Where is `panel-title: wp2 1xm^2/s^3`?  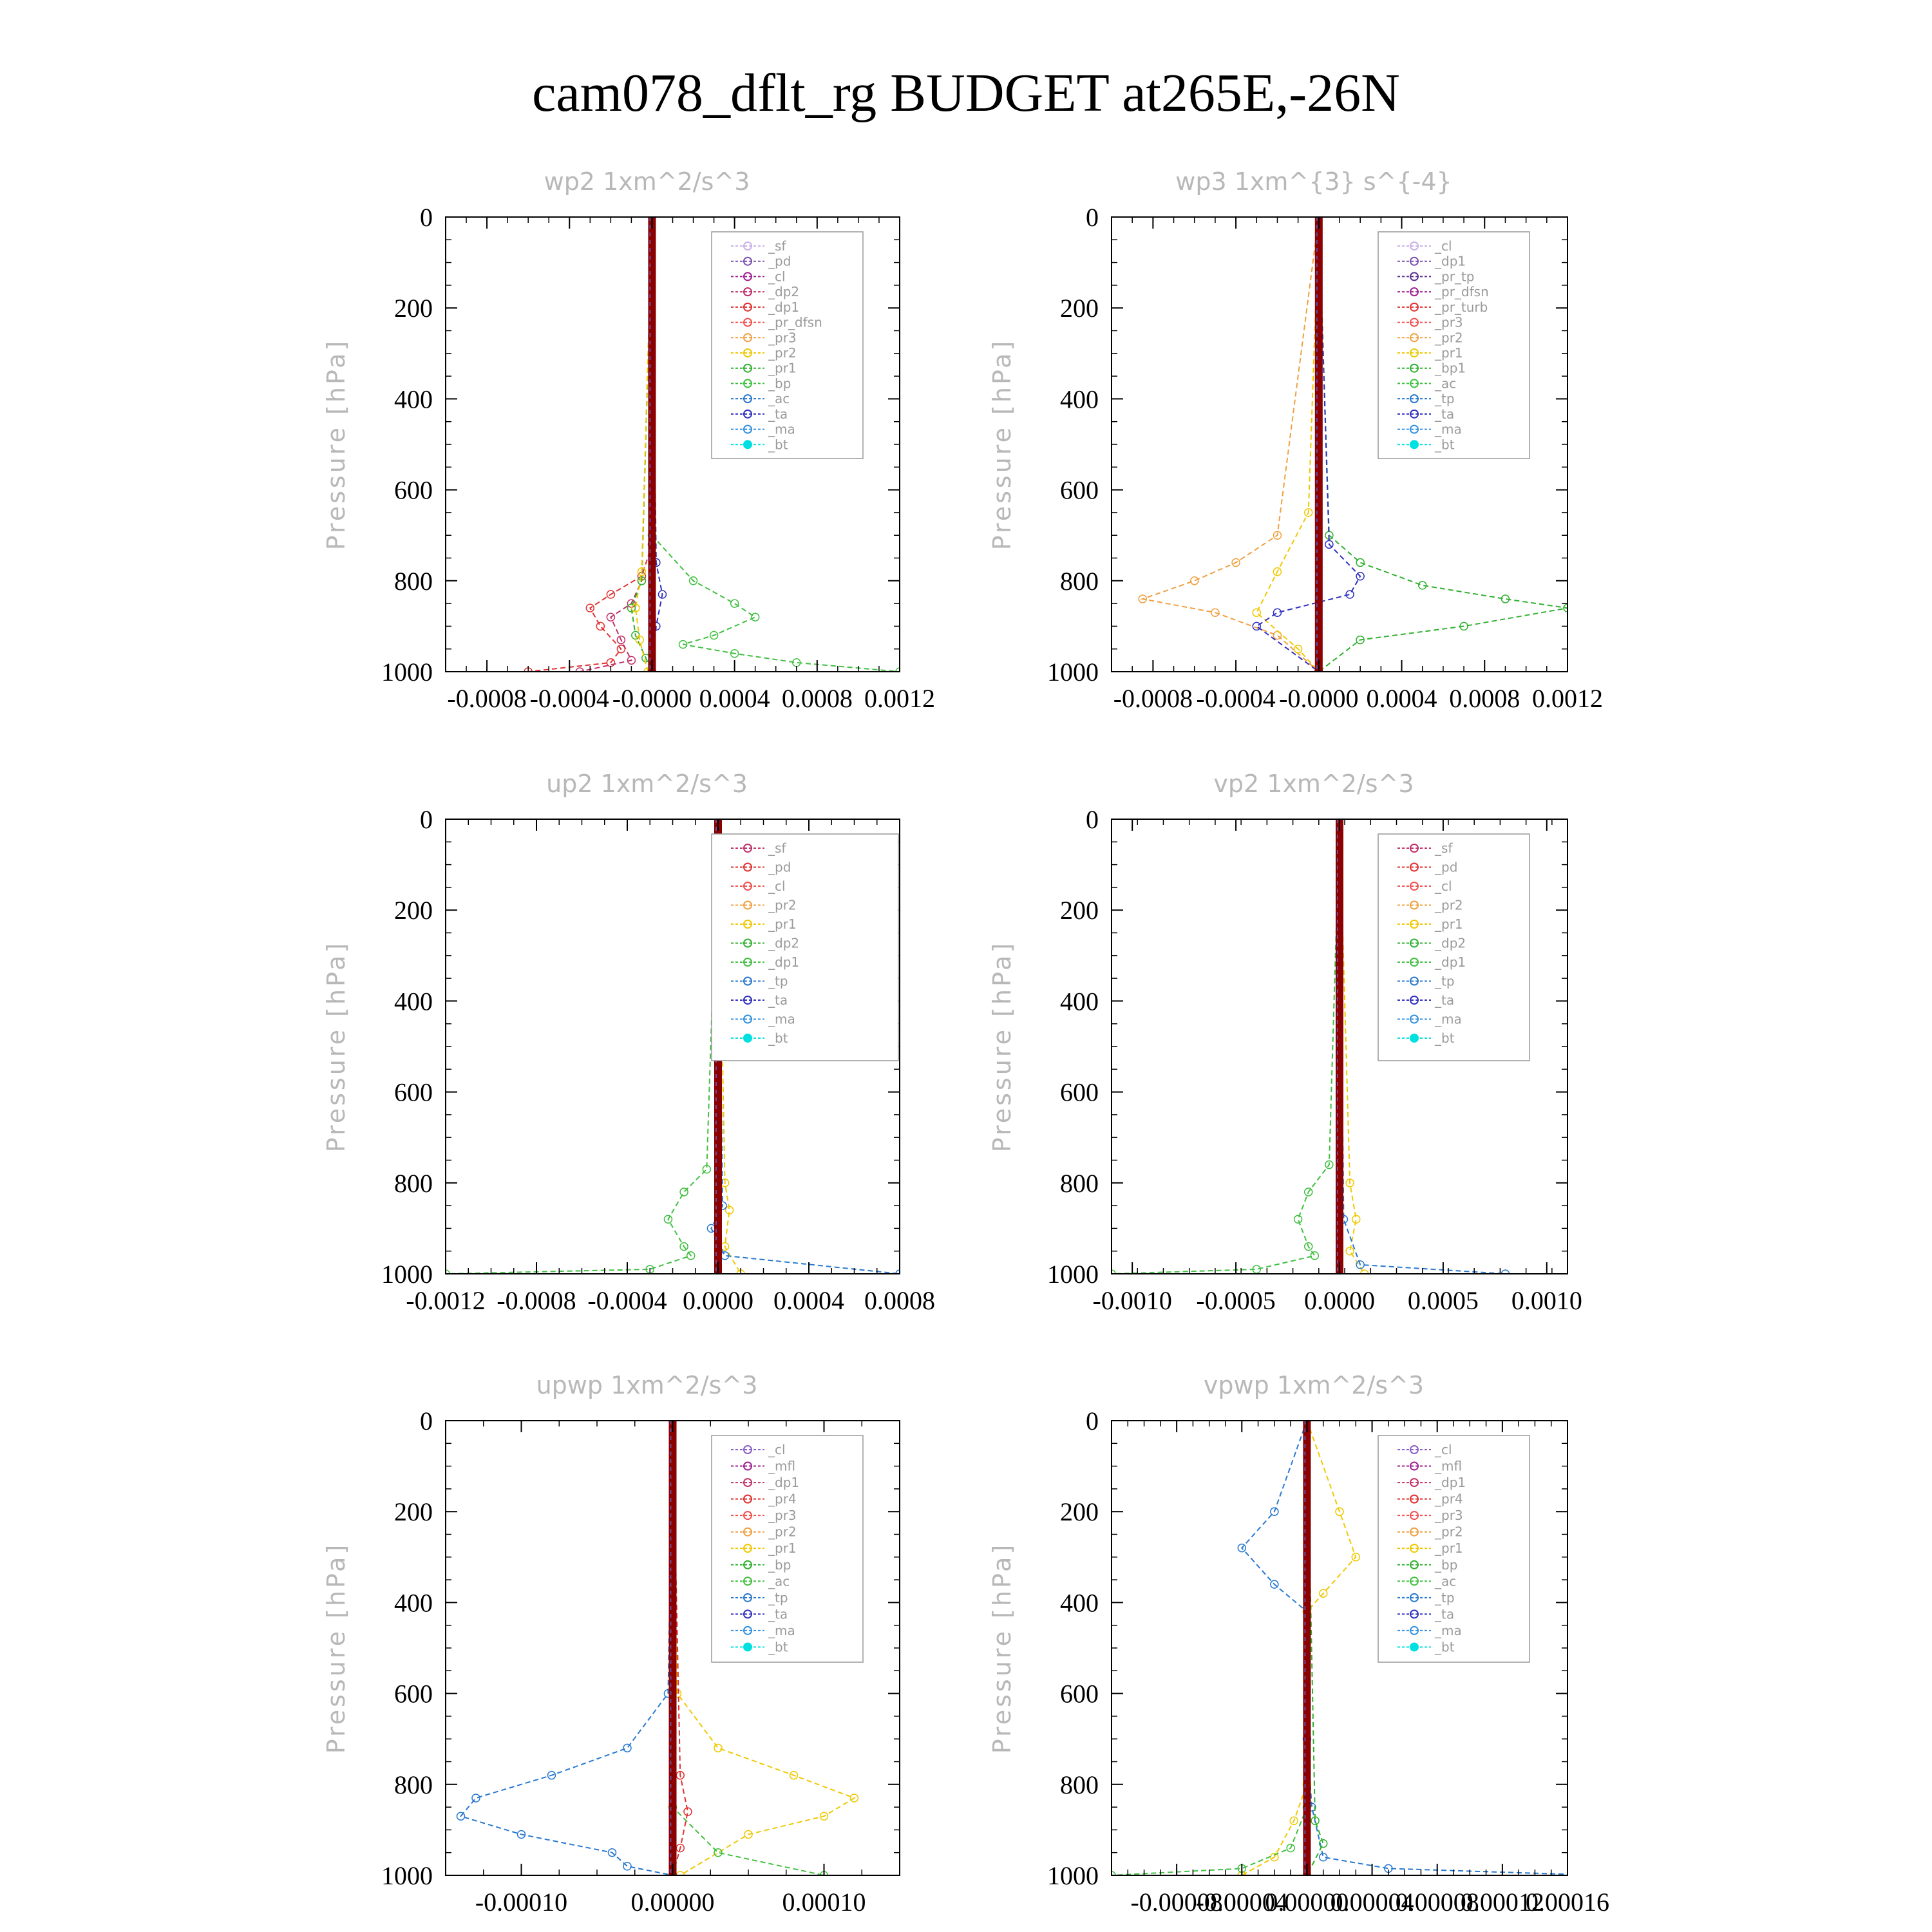
panel-title: wp2 1xm^2/s^3 is located at coordinates (647, 182).